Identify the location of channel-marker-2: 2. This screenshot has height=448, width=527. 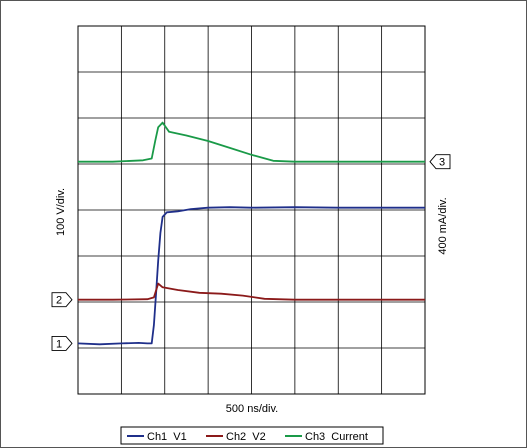
(62, 300).